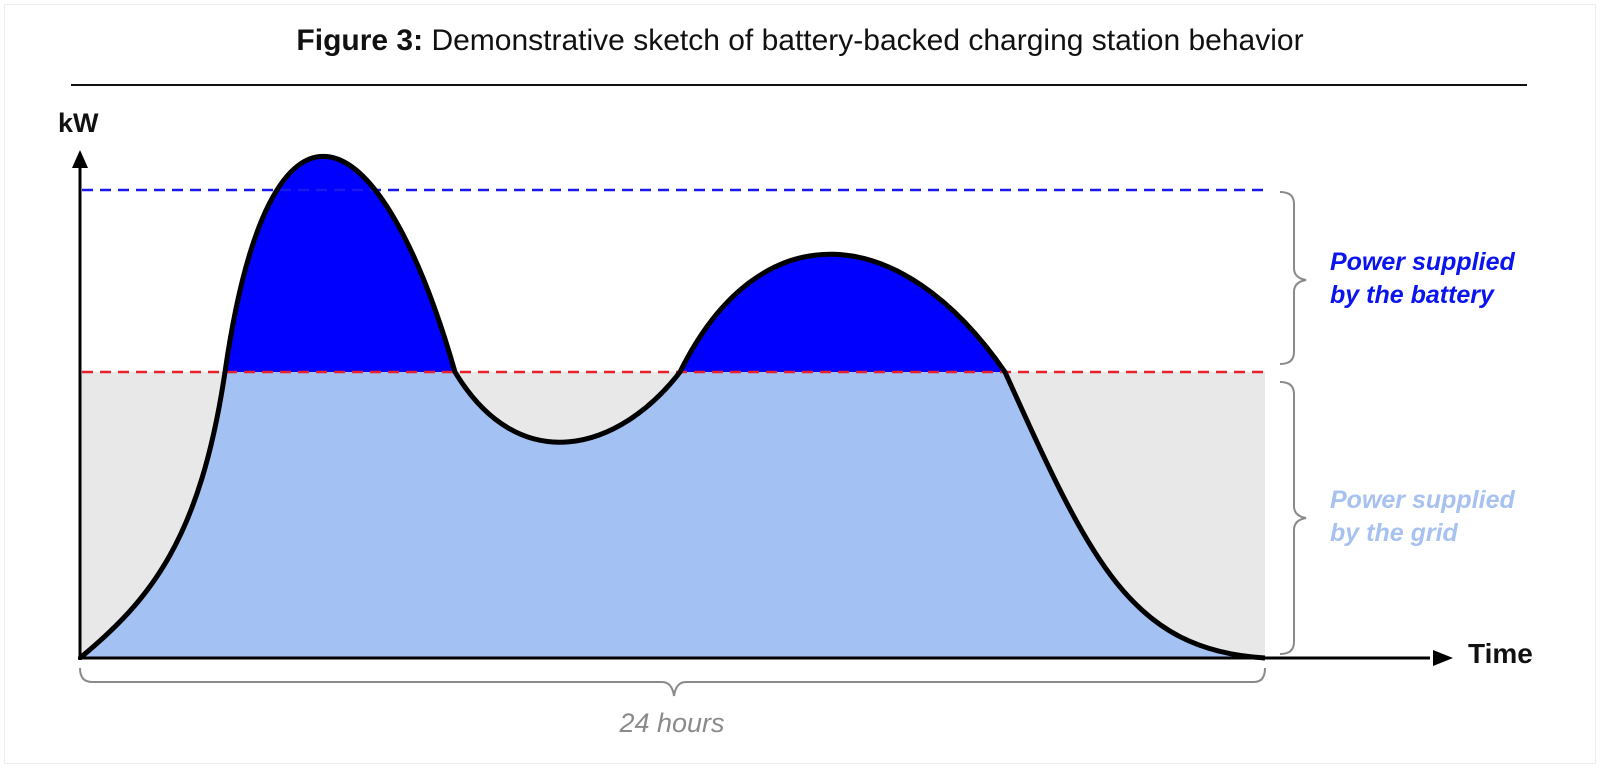 This screenshot has width=1600, height=768. I want to click on battery-annotation-line2: by the battery, so click(1412, 295).